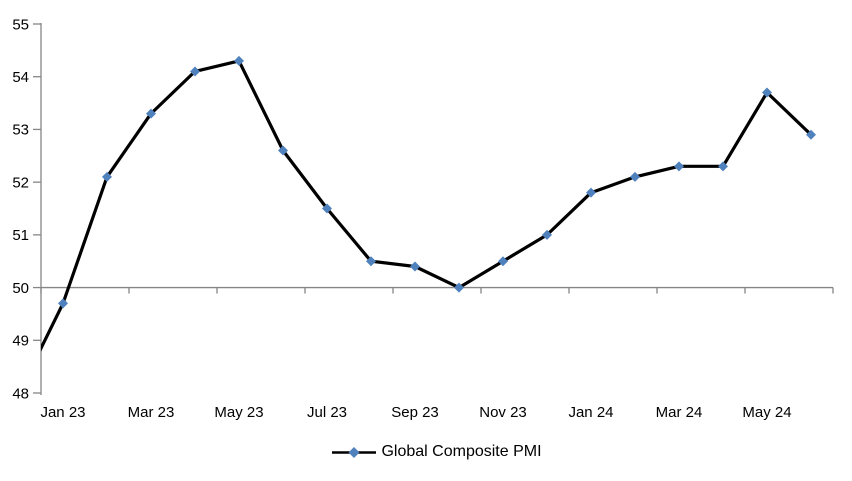  I want to click on chart-legend: Global Composite PMI, so click(437, 452).